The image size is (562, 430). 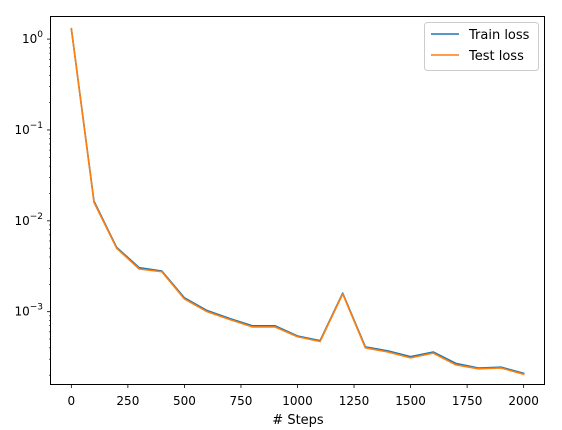 What do you see at coordinates (32, 38) in the screenshot?
I see `y-tick-label: 10⁰` at bounding box center [32, 38].